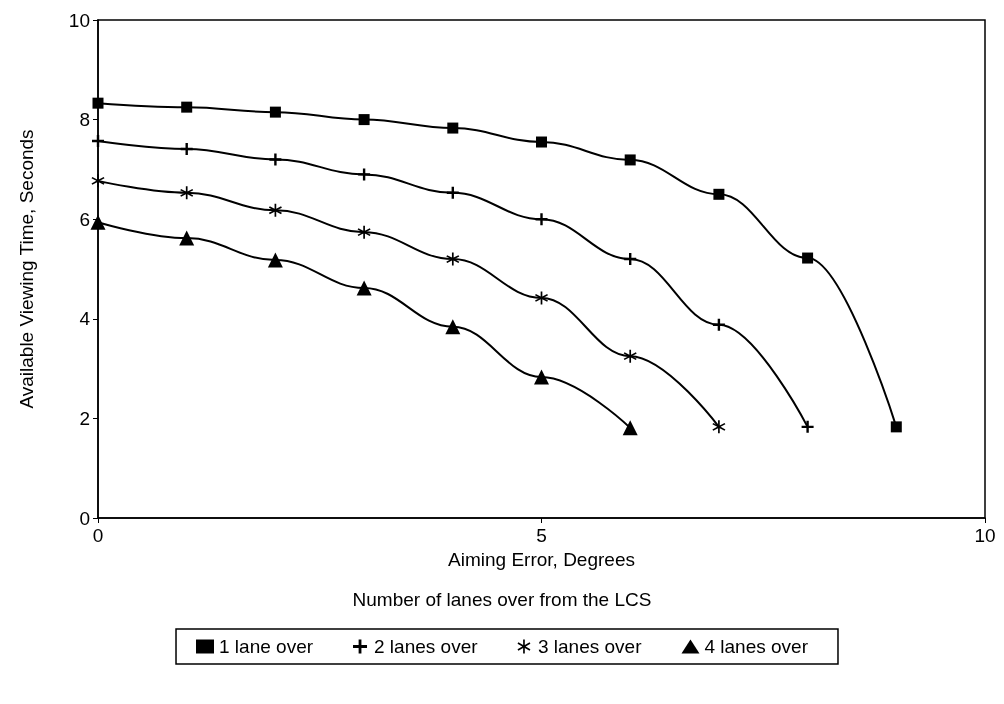 Image resolution: width=1004 pixels, height=704 pixels. Describe the element at coordinates (590, 646) in the screenshot. I see `legend-label: 3 lanes over` at that location.